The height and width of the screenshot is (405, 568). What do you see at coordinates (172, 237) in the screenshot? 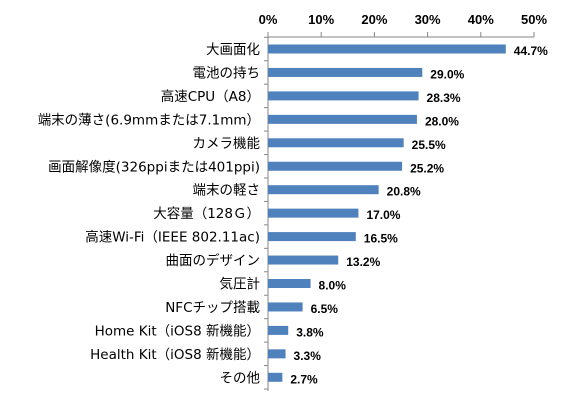
I see `category-label: 高速Wi-Fi（IEEE 802.11ac)` at bounding box center [172, 237].